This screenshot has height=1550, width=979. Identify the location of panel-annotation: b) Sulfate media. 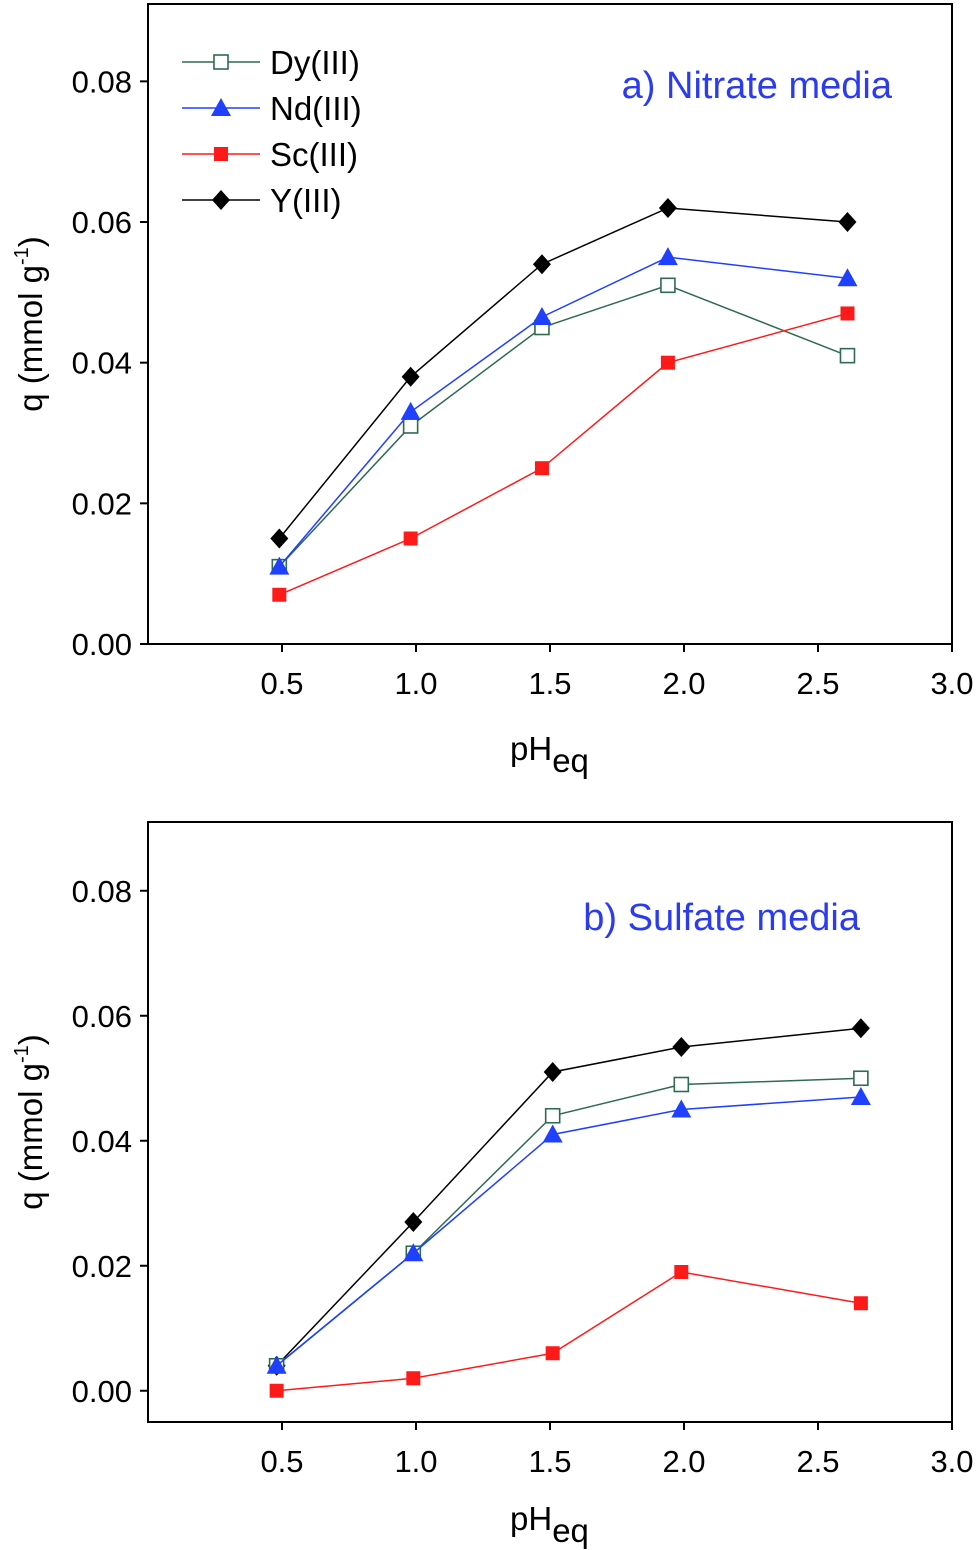
(722, 918).